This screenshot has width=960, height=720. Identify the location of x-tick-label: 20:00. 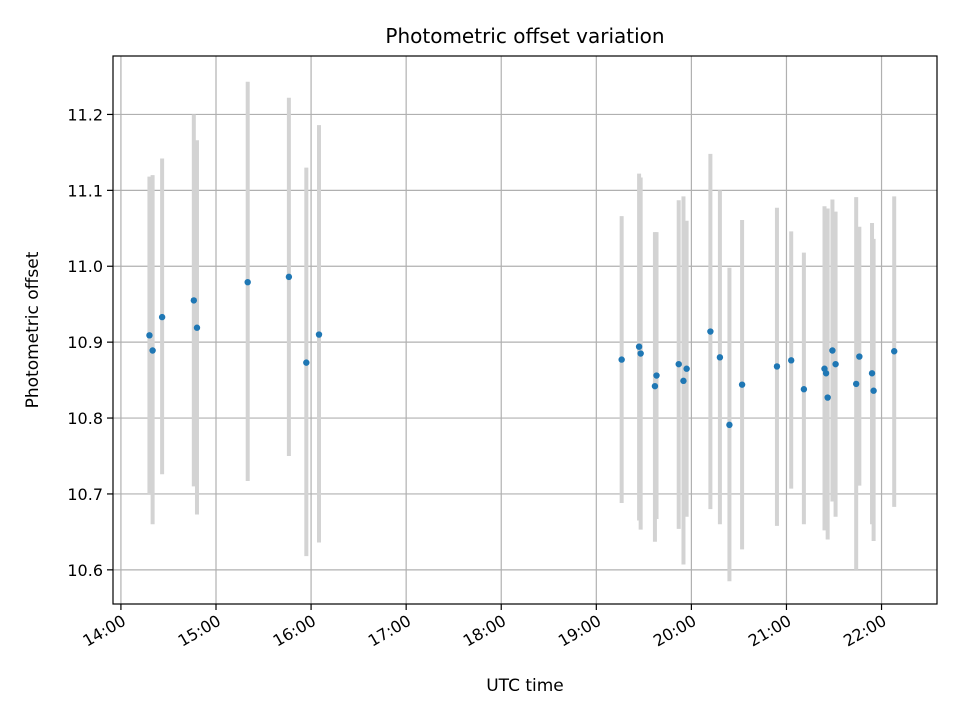
(674, 631).